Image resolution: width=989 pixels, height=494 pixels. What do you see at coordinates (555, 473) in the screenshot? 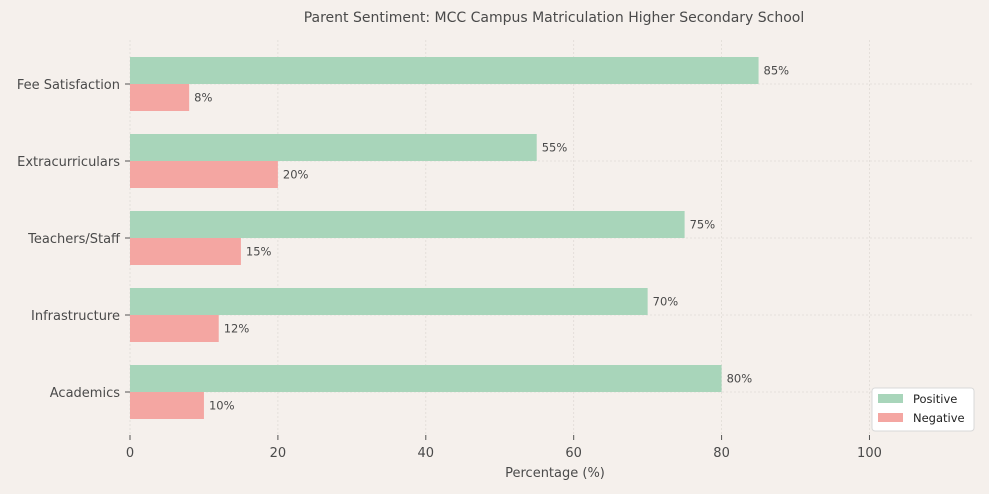
I see `x-axis-label: Percentage (%)` at bounding box center [555, 473].